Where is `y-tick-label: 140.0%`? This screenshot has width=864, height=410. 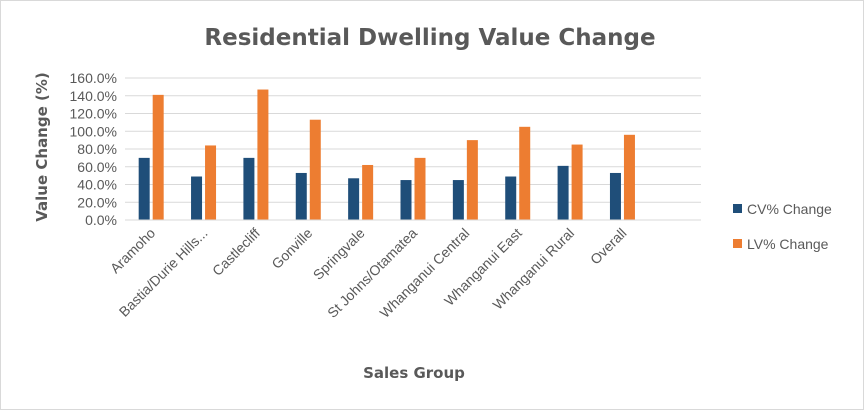
y-tick-label: 140.0% is located at coordinates (93, 96).